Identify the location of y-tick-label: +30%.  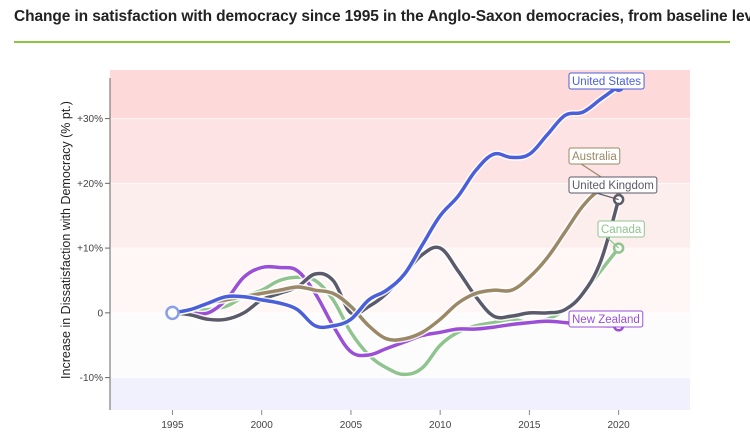
(90, 119).